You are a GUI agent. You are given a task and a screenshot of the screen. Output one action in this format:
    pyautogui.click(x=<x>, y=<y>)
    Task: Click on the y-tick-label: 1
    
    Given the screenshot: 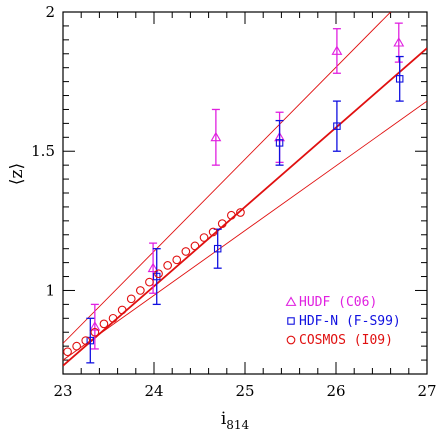 What is the action you would take?
    pyautogui.click(x=50, y=290)
    